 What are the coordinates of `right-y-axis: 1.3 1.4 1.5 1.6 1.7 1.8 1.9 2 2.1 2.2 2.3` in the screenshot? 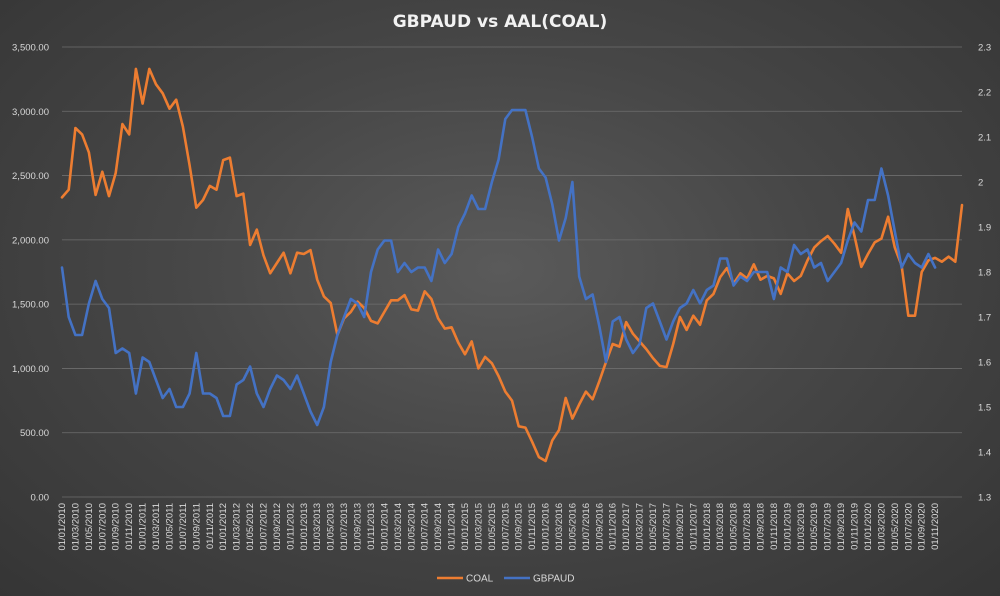 It's located at (984, 273).